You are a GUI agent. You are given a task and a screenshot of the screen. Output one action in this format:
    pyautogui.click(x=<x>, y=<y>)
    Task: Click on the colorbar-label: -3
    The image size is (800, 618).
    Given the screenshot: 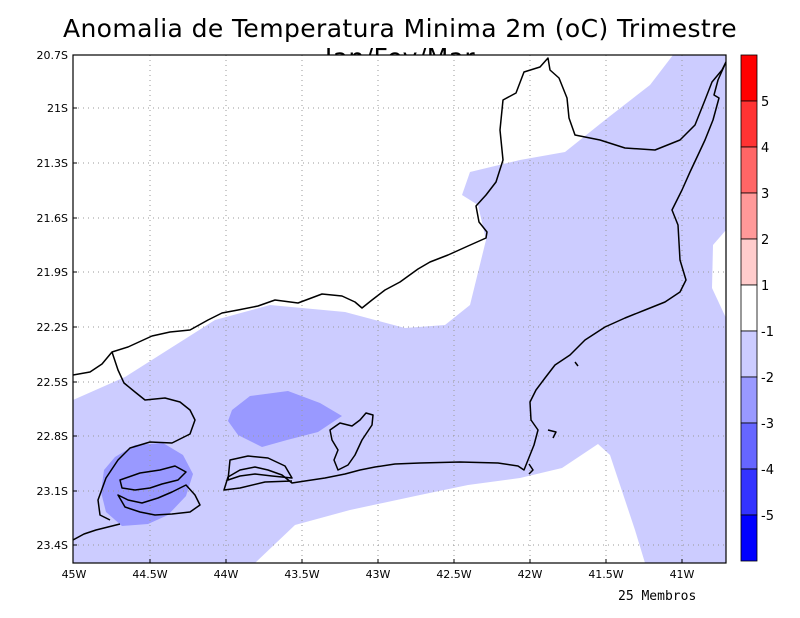 What is the action you would take?
    pyautogui.click(x=767, y=424)
    